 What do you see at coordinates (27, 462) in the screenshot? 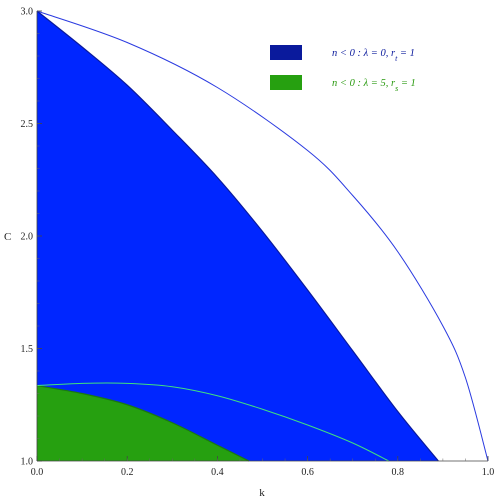
I see `y-tick-label: 1.0` at bounding box center [27, 462].